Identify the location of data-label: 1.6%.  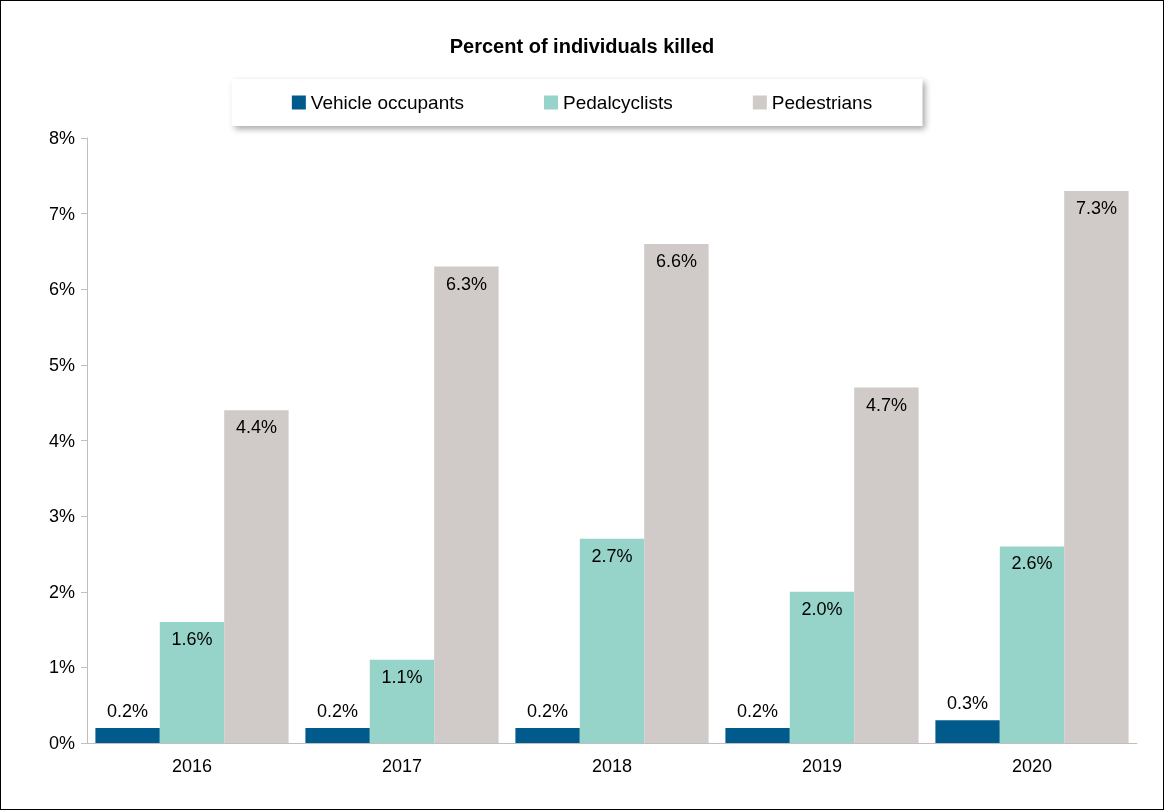
(192, 639).